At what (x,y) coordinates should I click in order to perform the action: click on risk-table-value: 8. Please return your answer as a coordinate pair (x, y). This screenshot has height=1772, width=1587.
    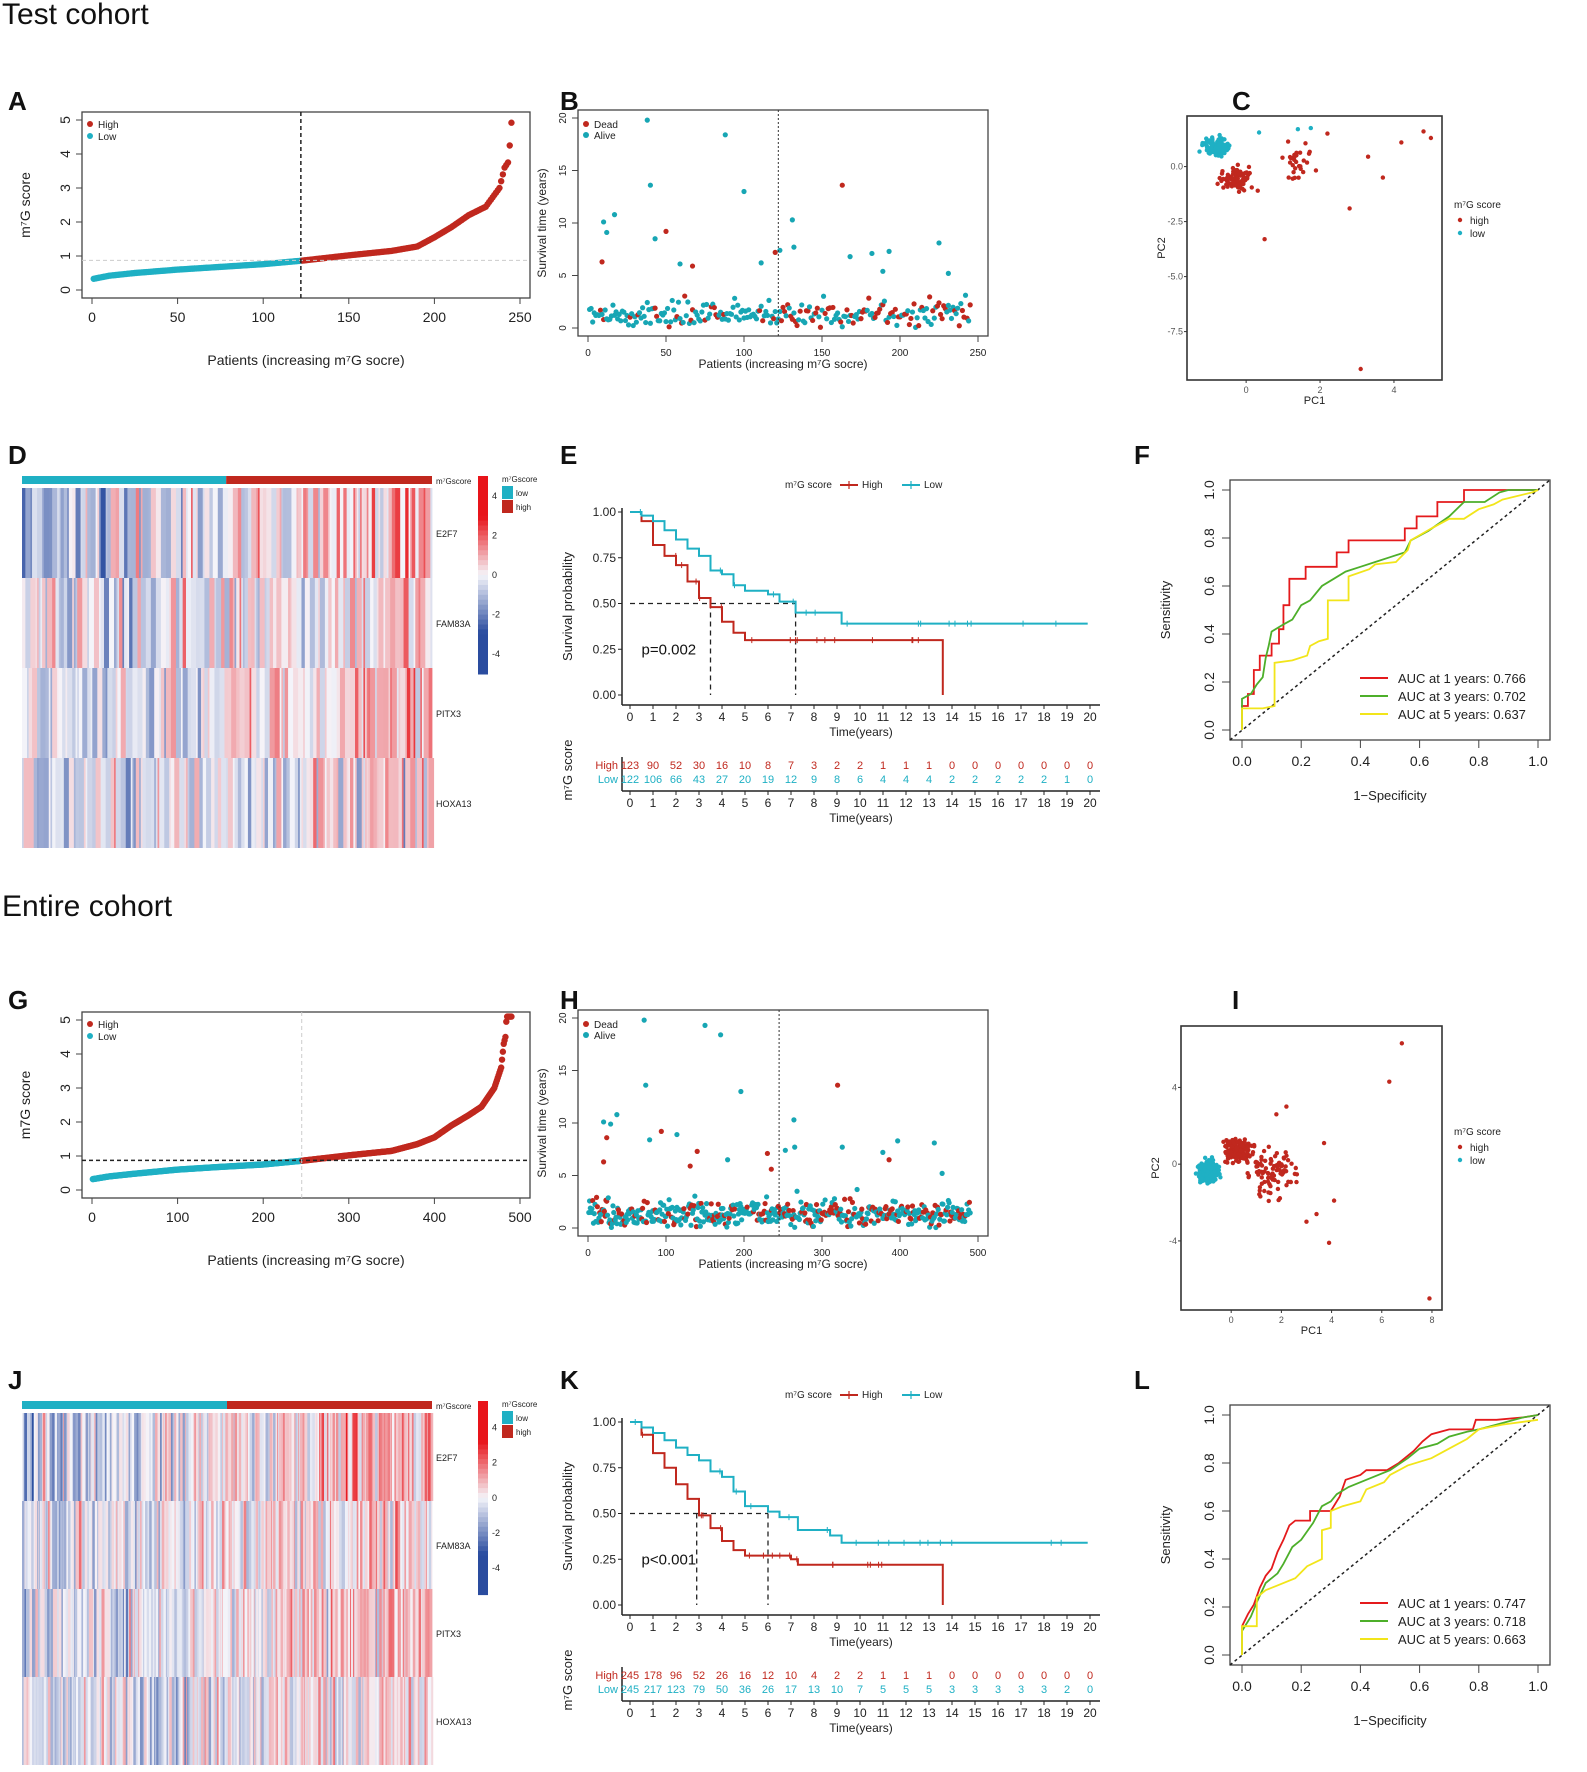
    Looking at the image, I should click on (768, 766).